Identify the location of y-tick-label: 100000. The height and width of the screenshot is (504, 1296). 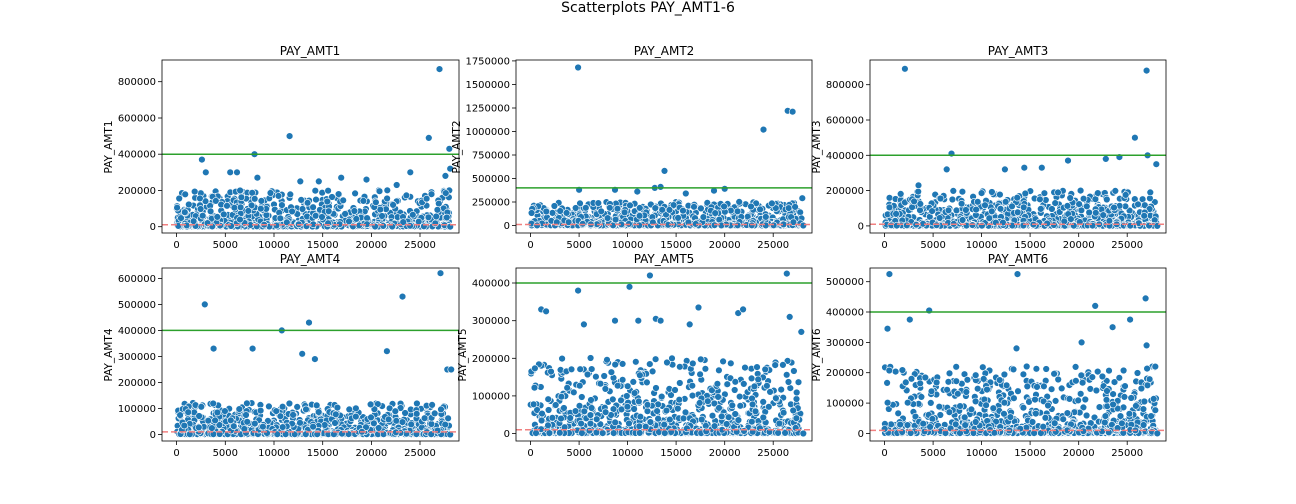
(491, 396).